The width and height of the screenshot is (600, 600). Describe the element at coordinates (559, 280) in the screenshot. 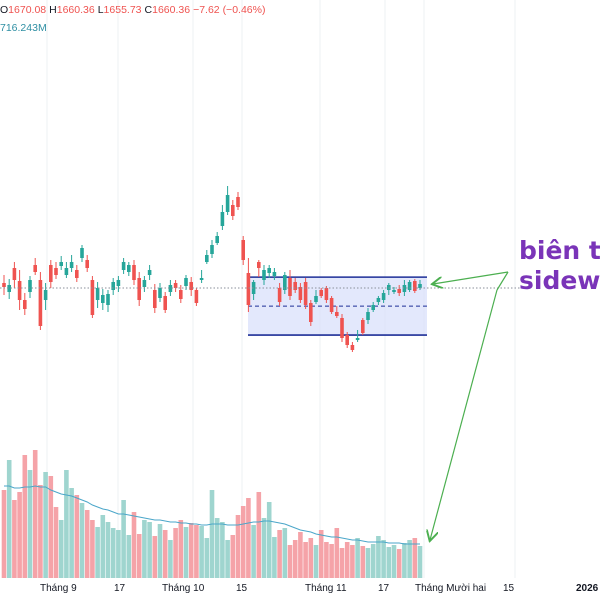

I see `annotation-line-2: sidewa` at that location.